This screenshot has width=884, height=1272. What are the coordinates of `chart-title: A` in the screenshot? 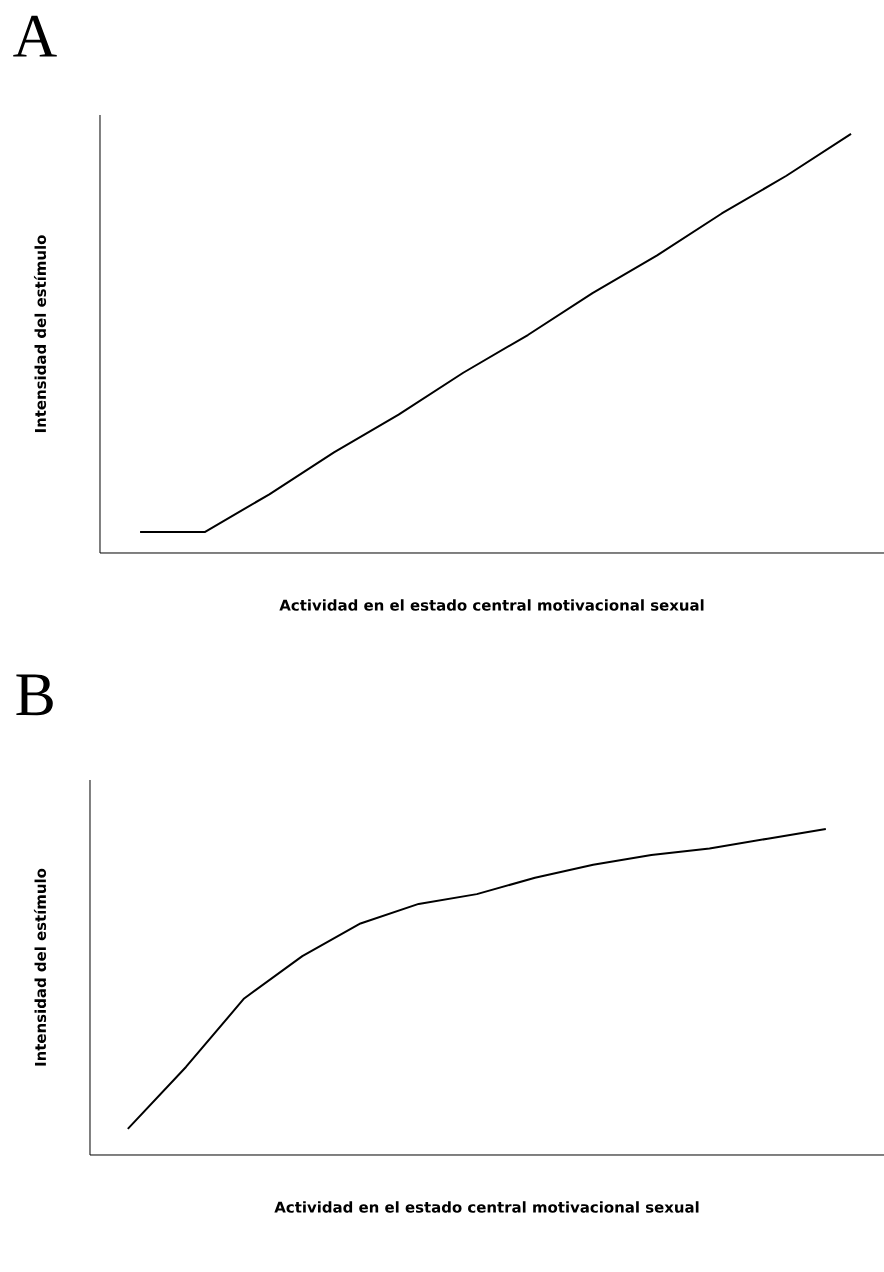 It's located at (35, 36).